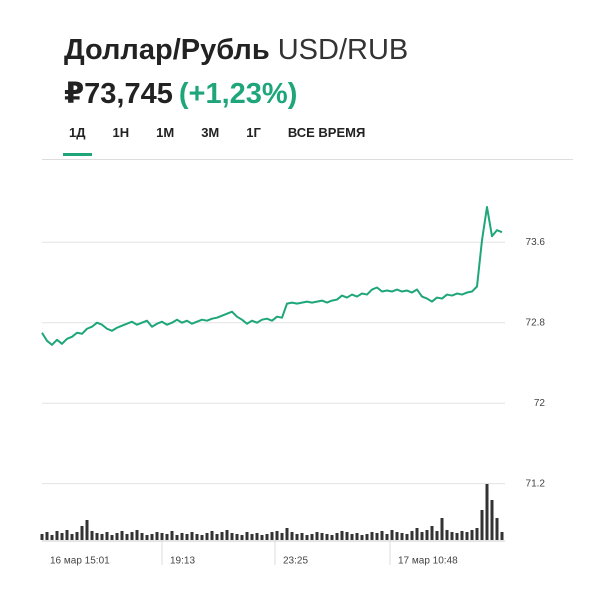 This screenshot has height=592, width=610. I want to click on tab: 1Д, so click(77, 140).